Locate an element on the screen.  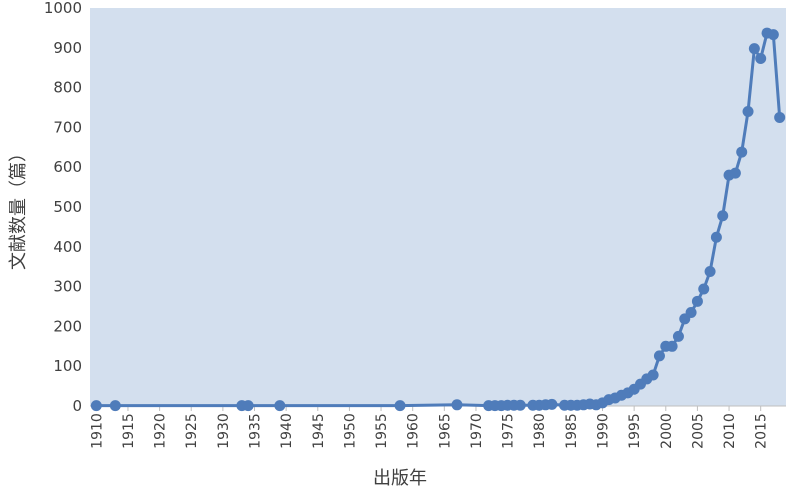
y-axis-title: 文献数量（篇） is located at coordinates (18, 207).